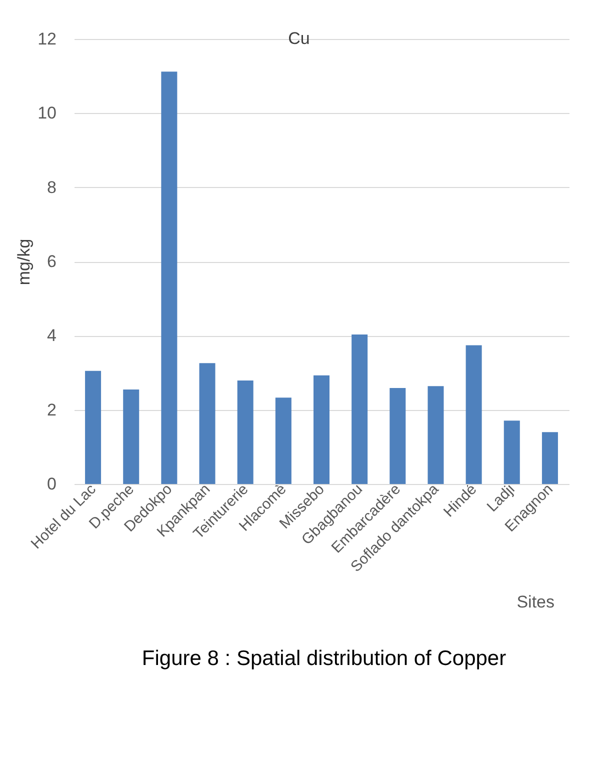  What do you see at coordinates (47, 39) in the screenshot?
I see `y-tick-label: 12` at bounding box center [47, 39].